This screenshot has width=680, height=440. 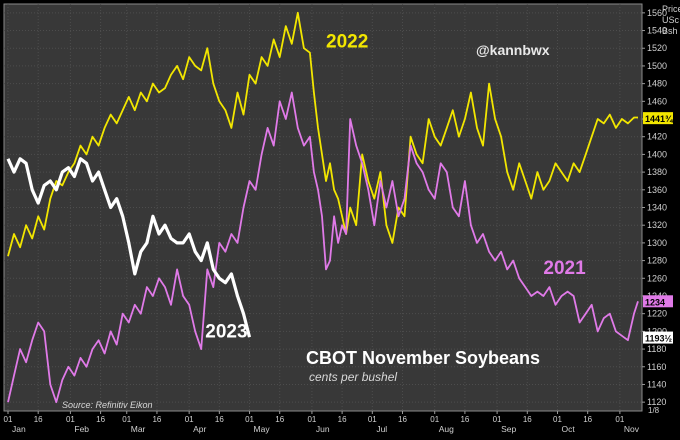 What do you see at coordinates (657, 331) in the screenshot?
I see `y-tick-label: 1200` at bounding box center [657, 331].